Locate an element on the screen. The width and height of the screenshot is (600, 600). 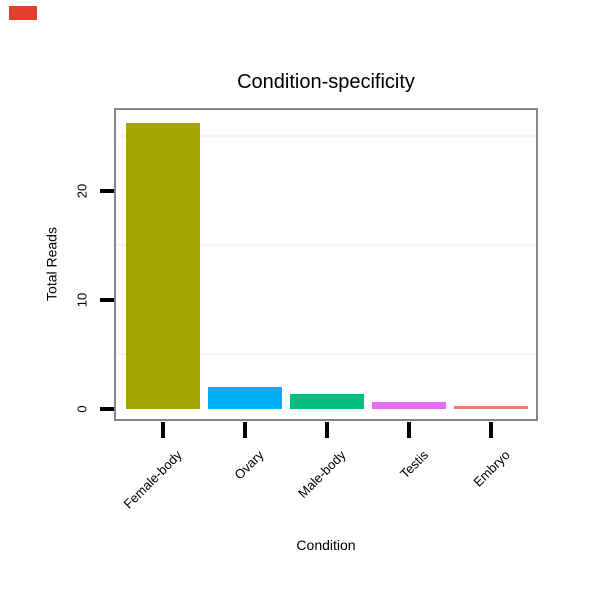
bar-male-body is located at coordinates (327, 401).